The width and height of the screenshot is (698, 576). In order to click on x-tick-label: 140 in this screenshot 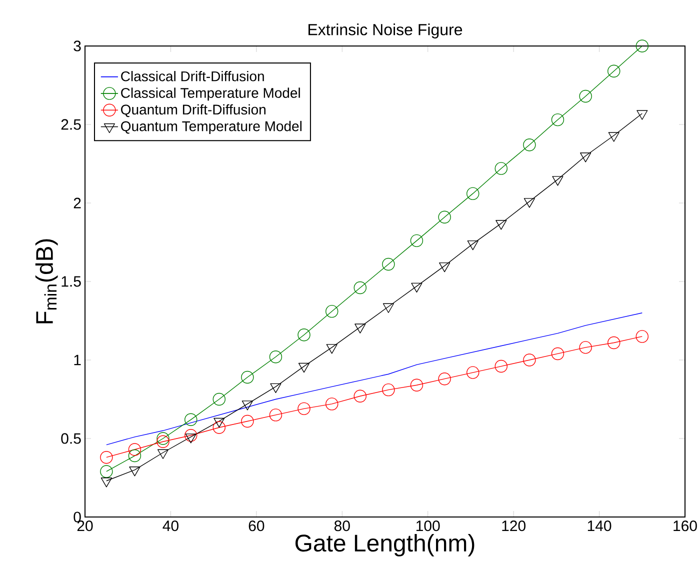, I will do `click(600, 526)`.